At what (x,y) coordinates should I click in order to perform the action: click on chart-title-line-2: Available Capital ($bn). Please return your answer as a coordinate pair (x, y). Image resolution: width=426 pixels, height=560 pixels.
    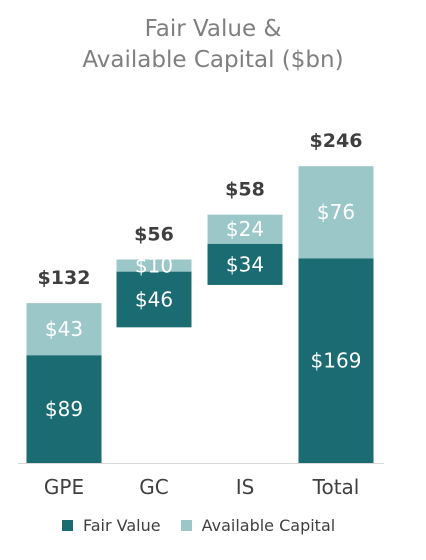
    Looking at the image, I should click on (213, 60).